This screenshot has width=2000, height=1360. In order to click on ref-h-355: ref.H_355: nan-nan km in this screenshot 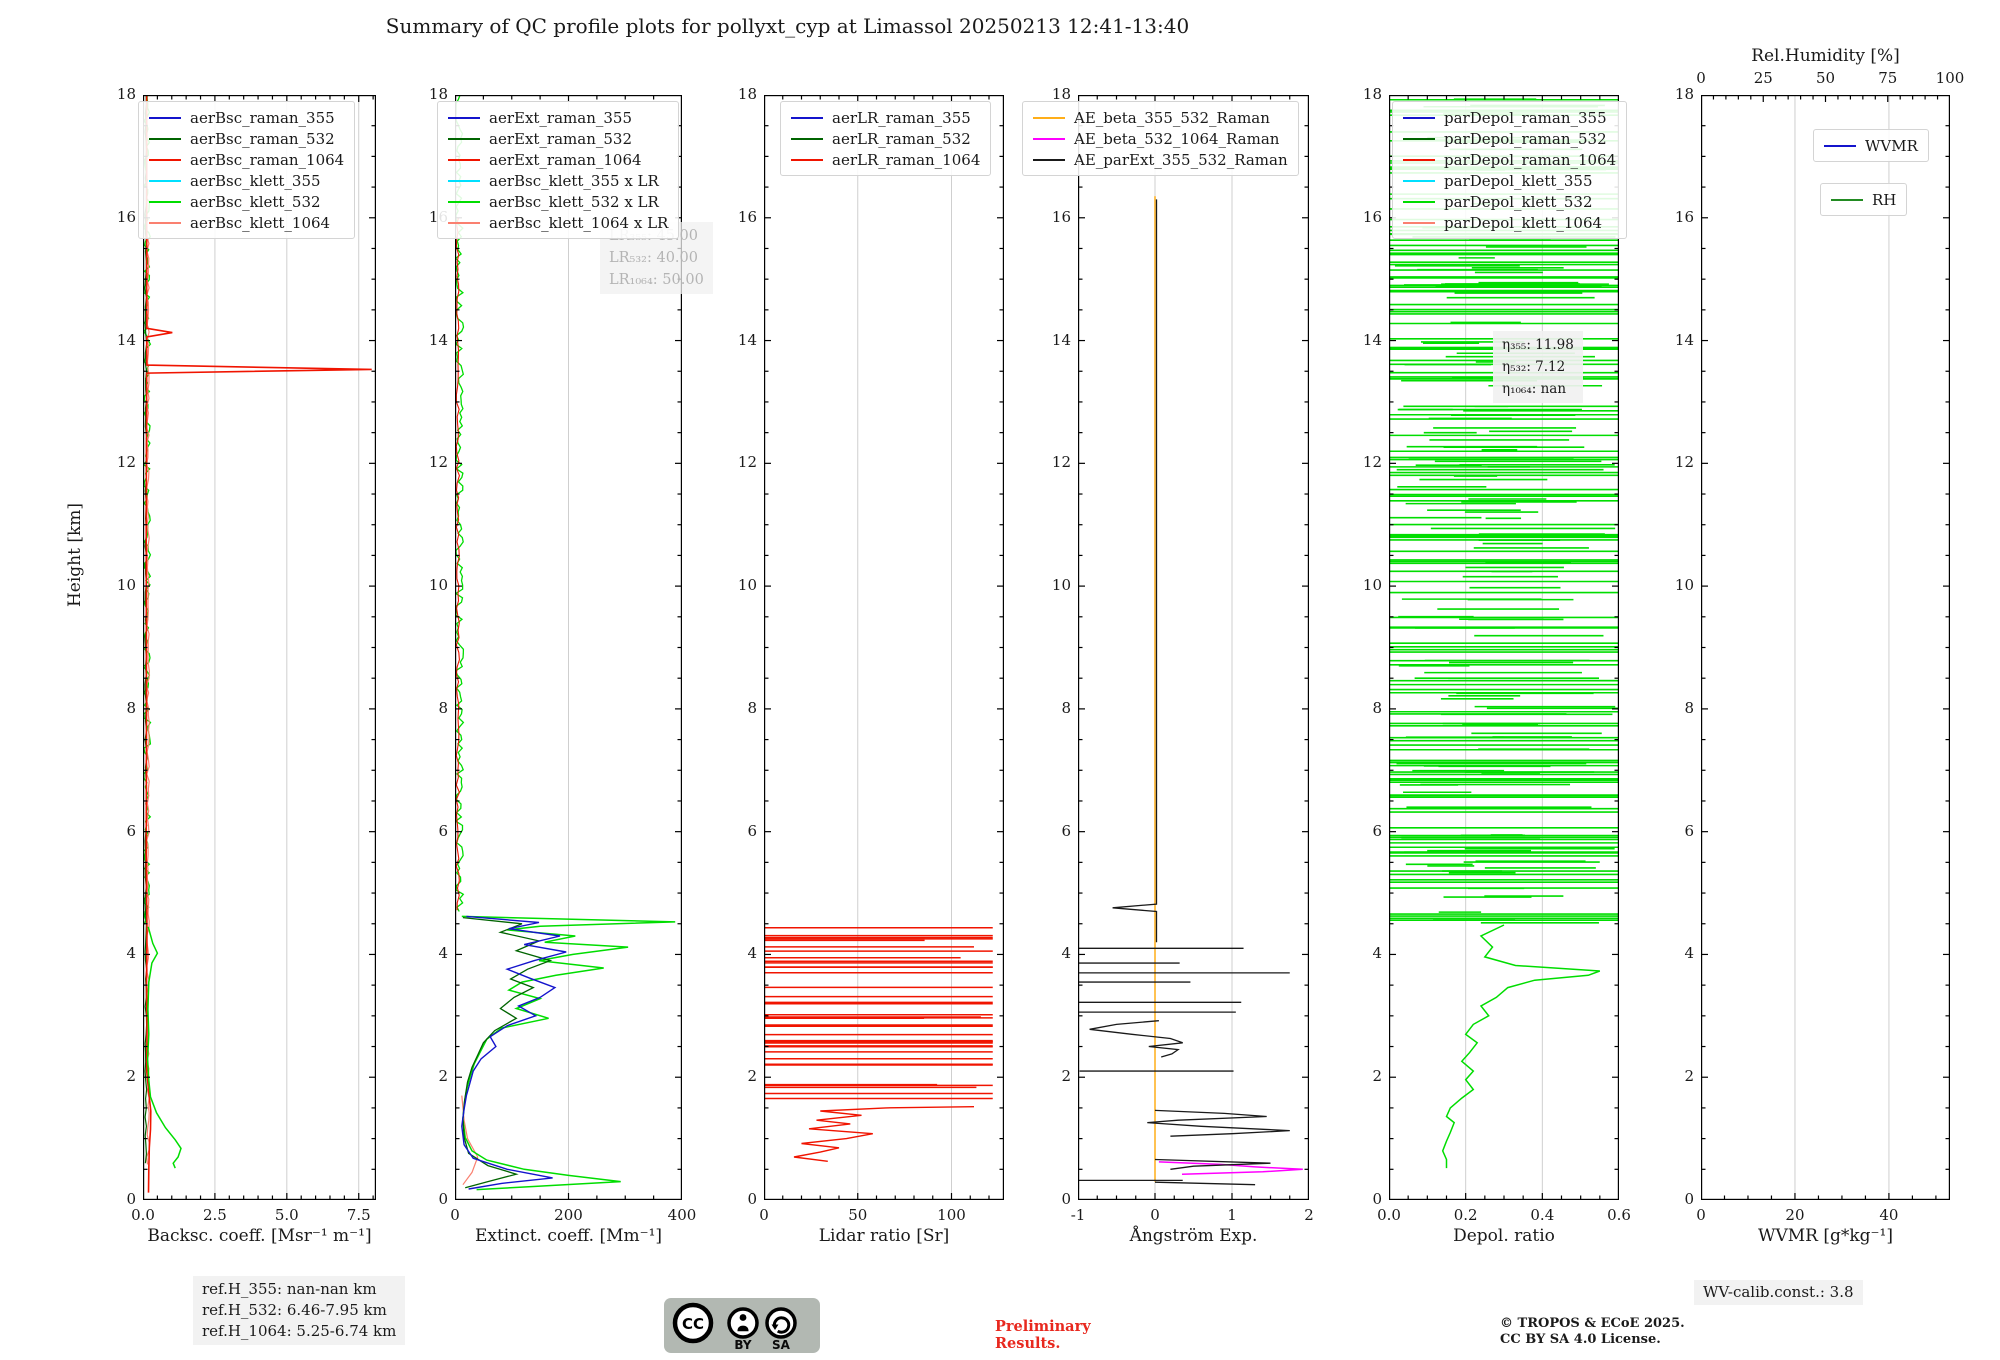, I will do `click(289, 1289)`.